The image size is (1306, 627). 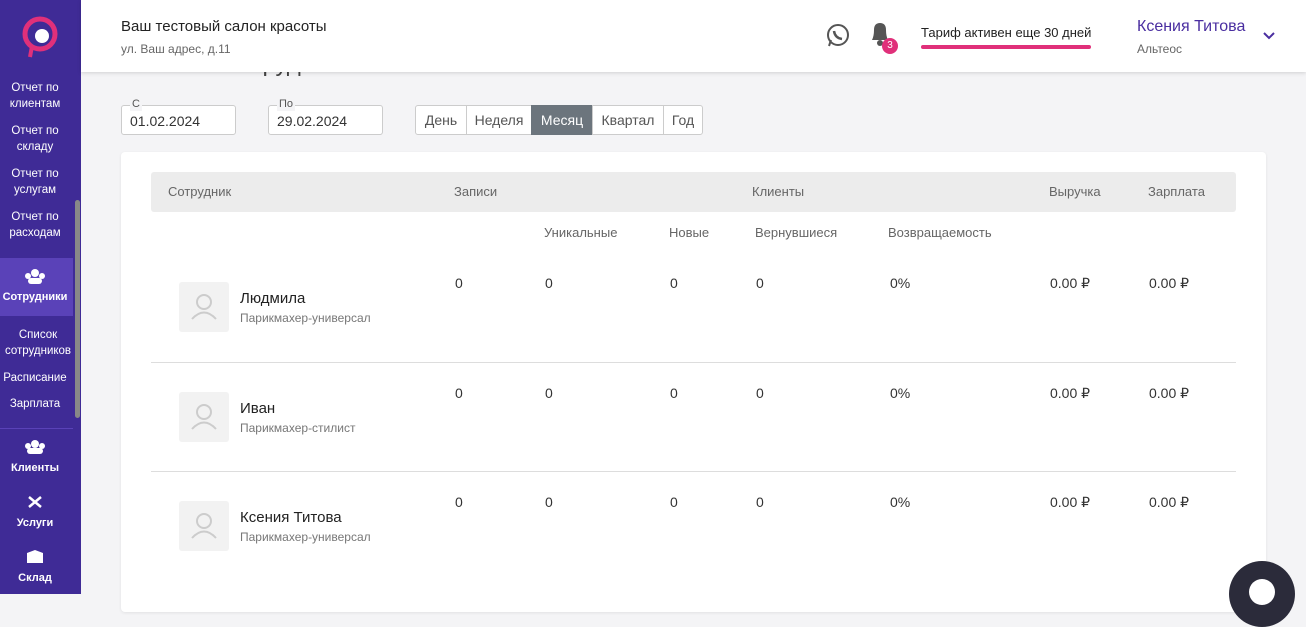 I want to click on menu-item: Склад, so click(x=35, y=578).